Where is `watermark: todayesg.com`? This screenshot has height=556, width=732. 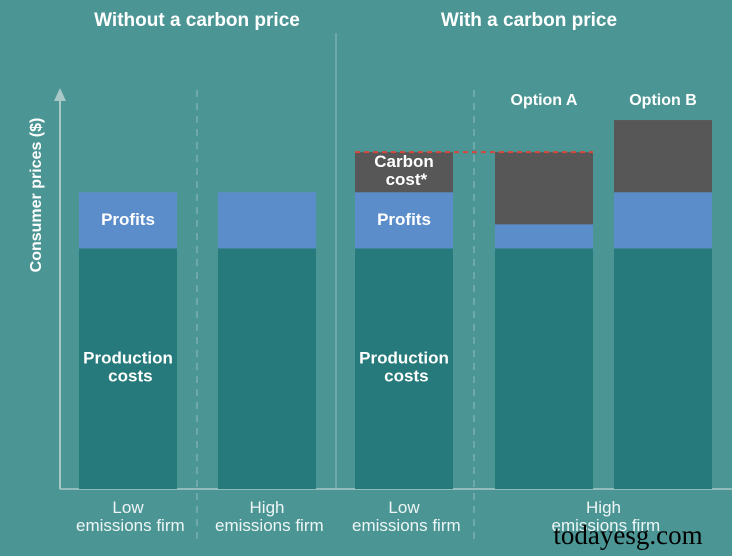 watermark: todayesg.com is located at coordinates (627, 535).